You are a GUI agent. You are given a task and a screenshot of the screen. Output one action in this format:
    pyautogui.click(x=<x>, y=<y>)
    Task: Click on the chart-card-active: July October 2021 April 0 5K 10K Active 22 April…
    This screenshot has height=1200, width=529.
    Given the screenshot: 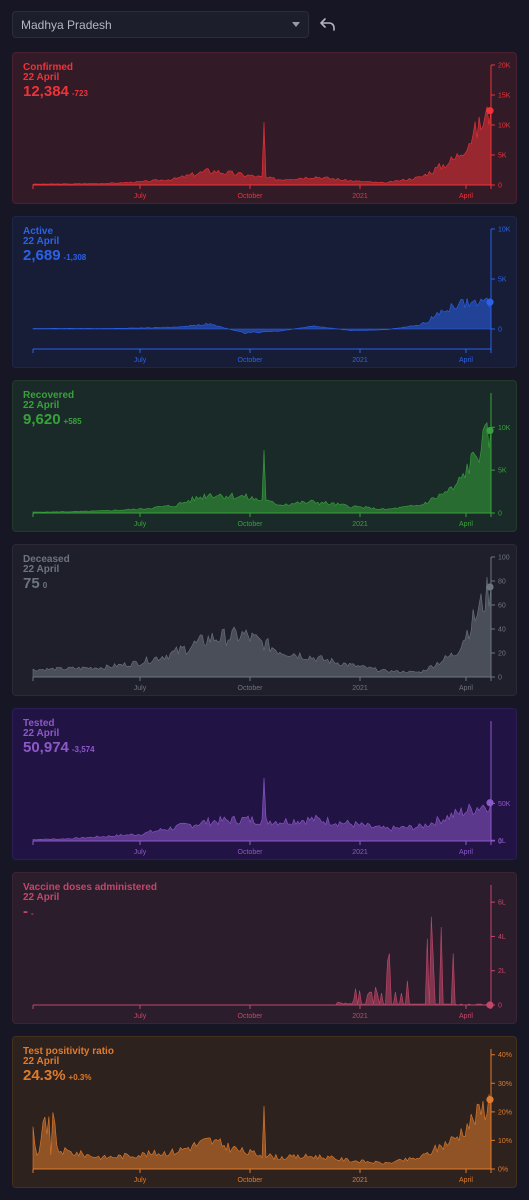 What is the action you would take?
    pyautogui.click(x=264, y=292)
    